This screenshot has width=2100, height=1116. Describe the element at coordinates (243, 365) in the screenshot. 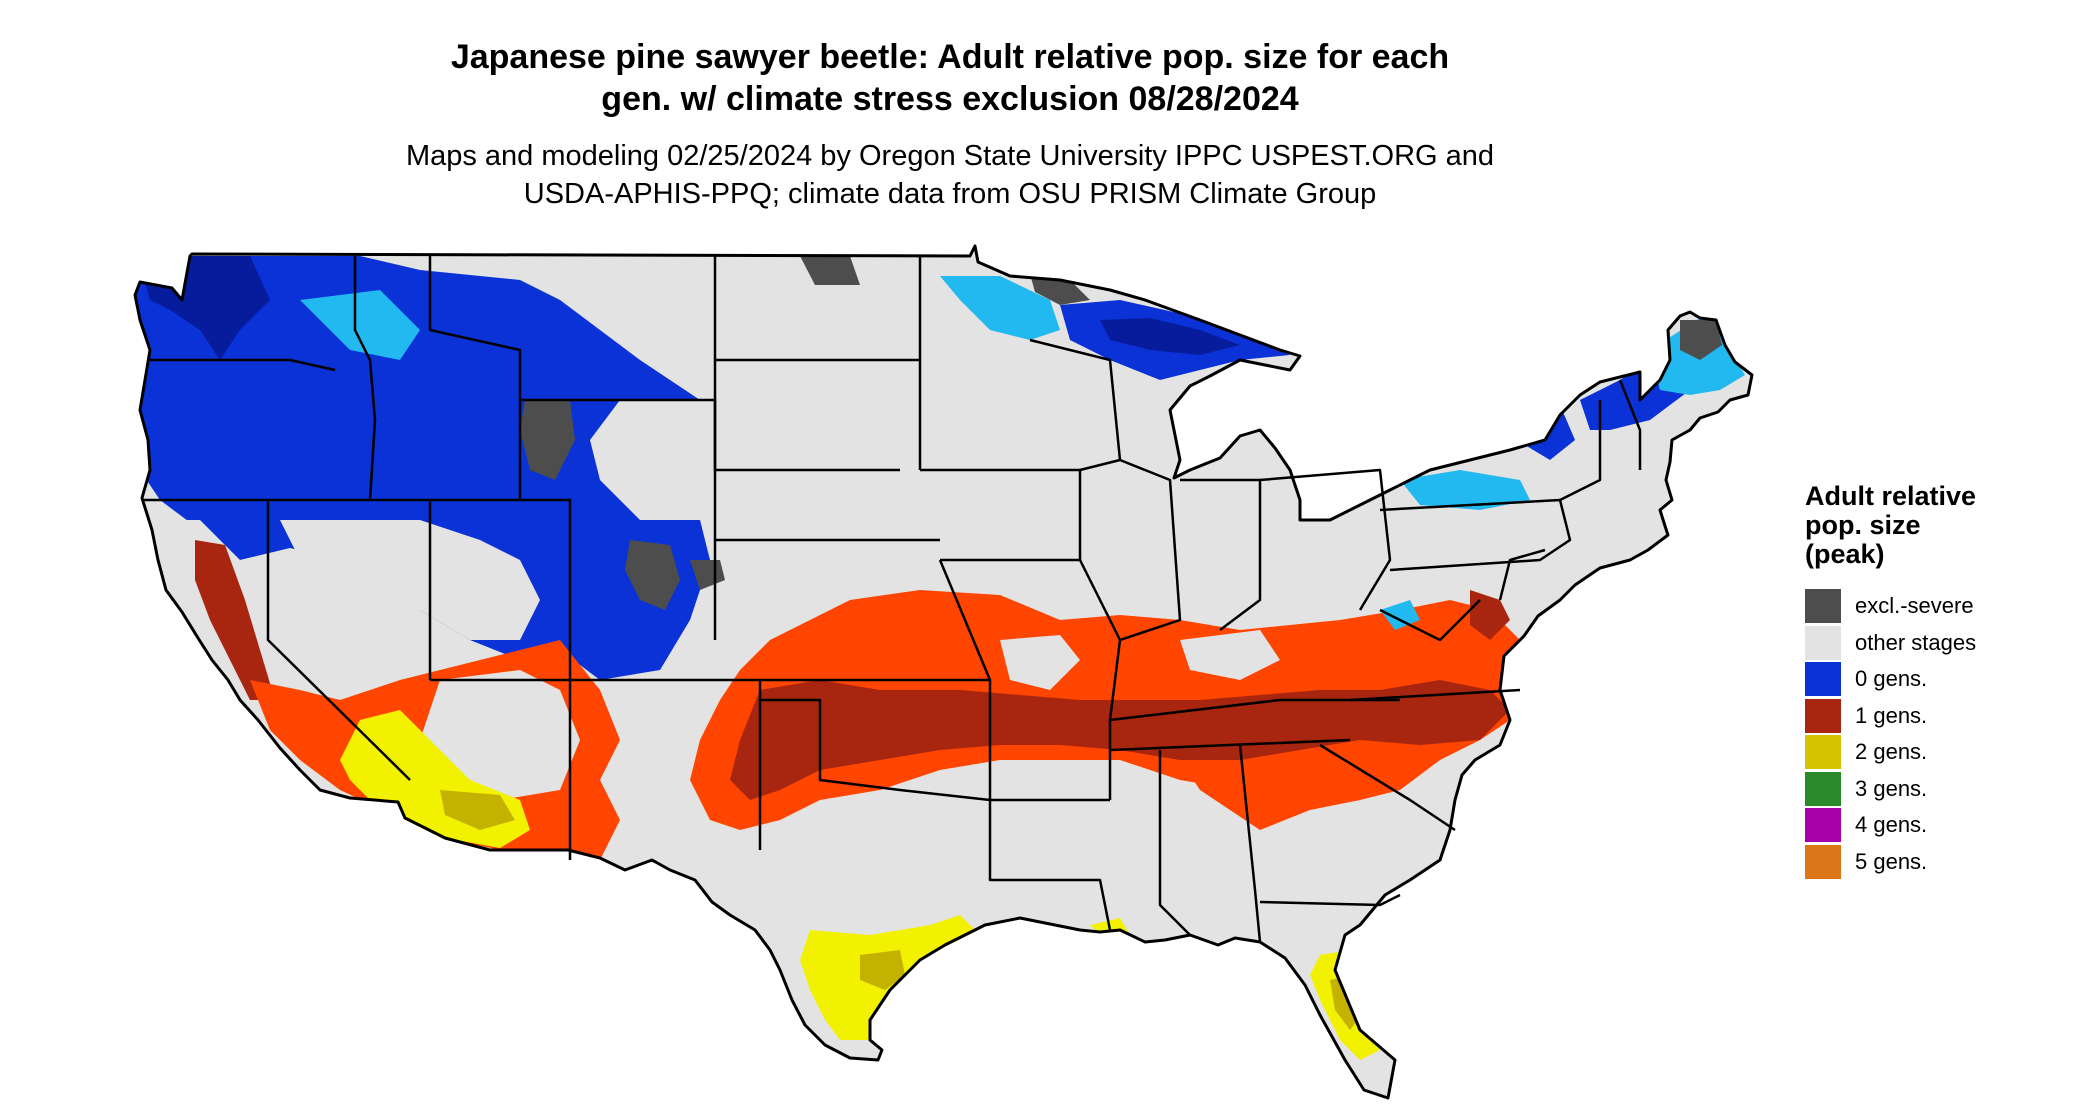

I see `border-washington-oregon` at that location.